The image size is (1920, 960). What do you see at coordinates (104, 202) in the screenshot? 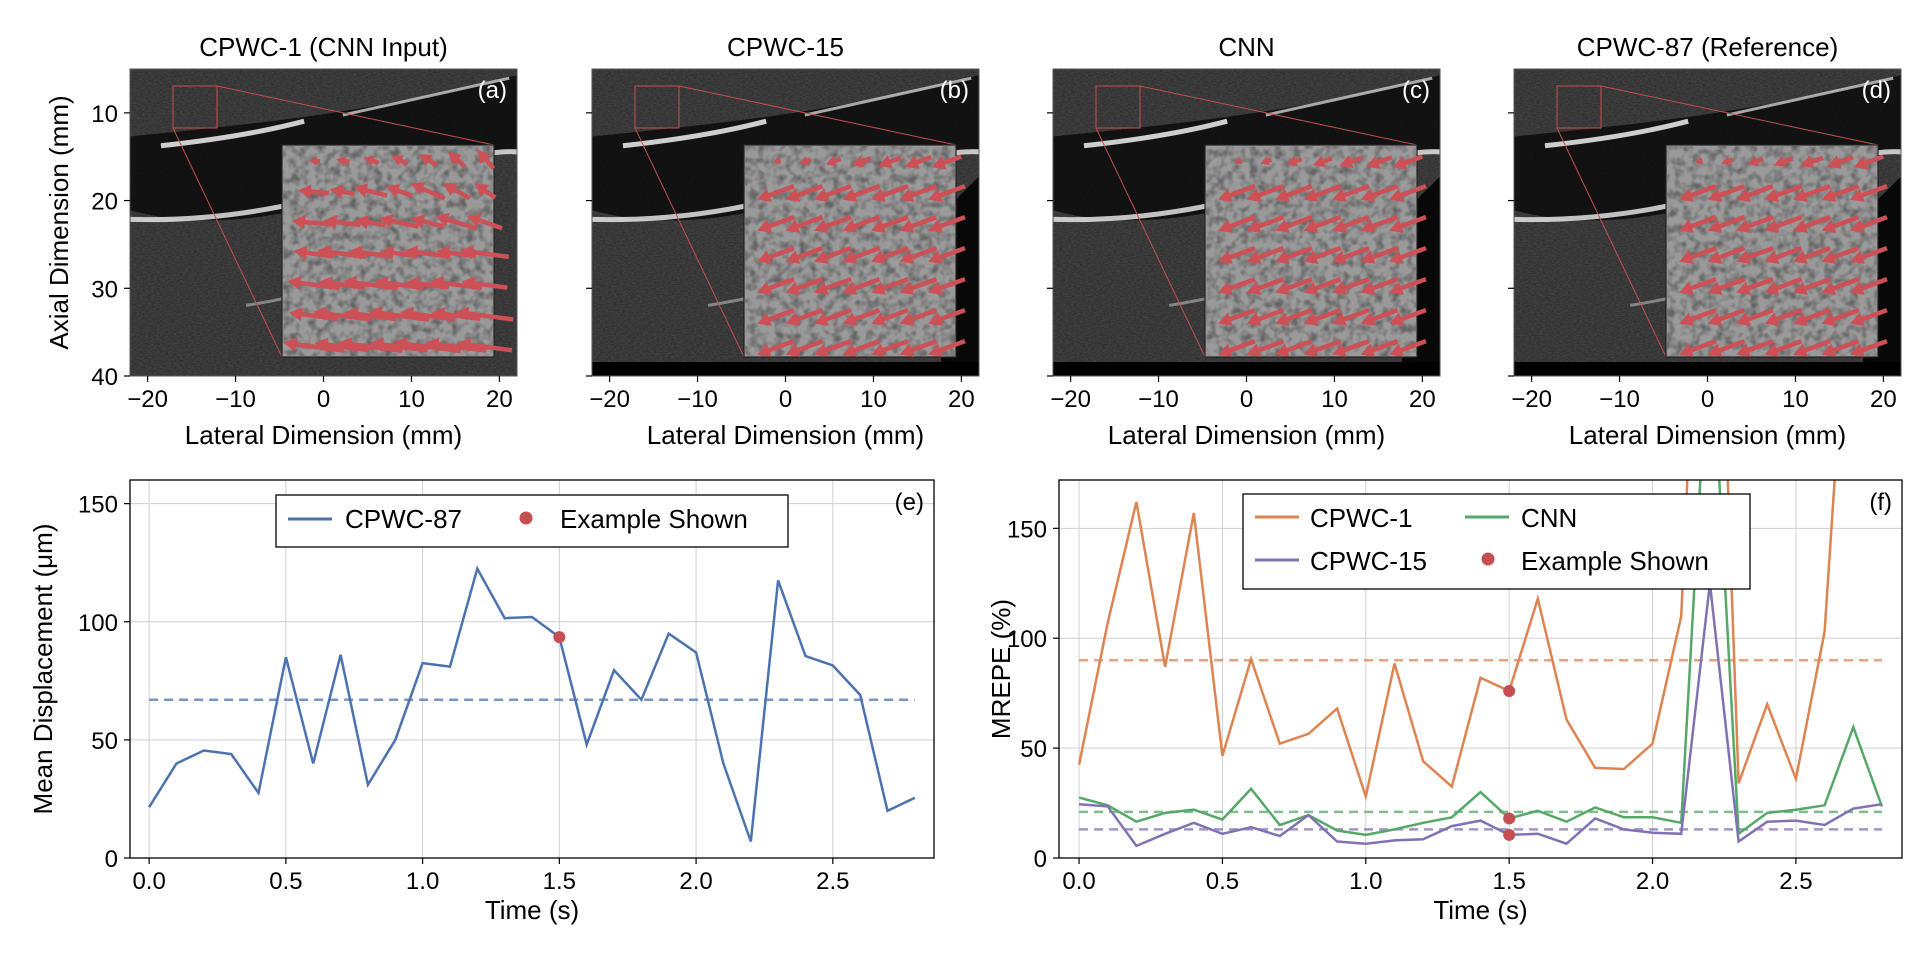
I see `y-tick-label: 20` at bounding box center [104, 202].